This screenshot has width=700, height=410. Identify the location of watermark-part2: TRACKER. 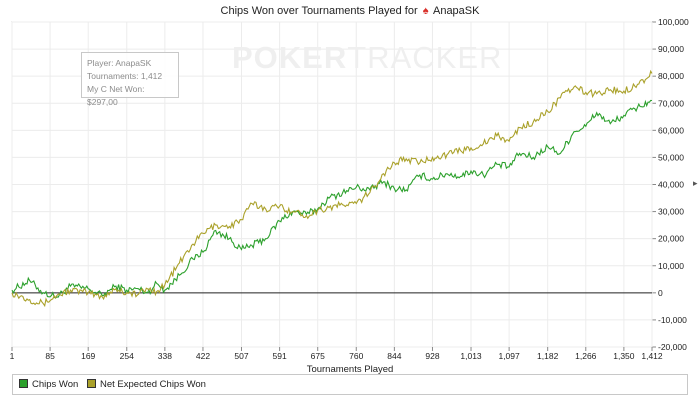
(425, 57).